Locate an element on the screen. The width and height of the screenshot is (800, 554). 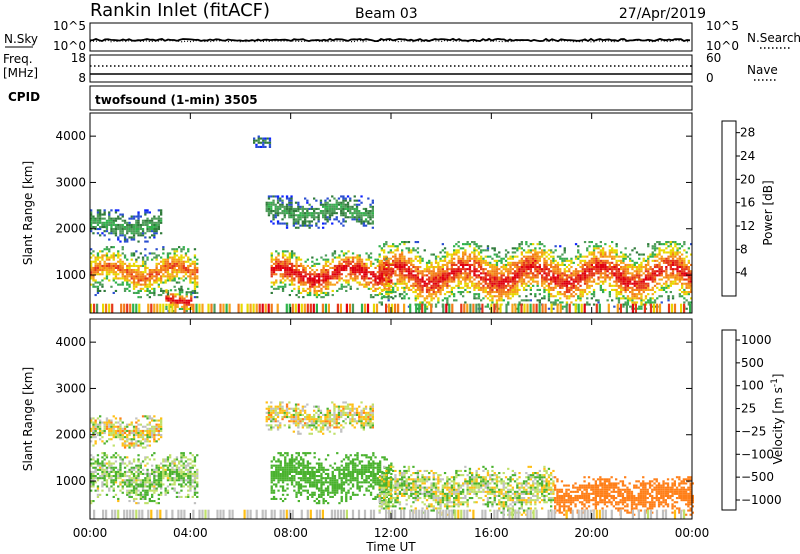
freq-left-label-1: Freq. is located at coordinates (18, 59).